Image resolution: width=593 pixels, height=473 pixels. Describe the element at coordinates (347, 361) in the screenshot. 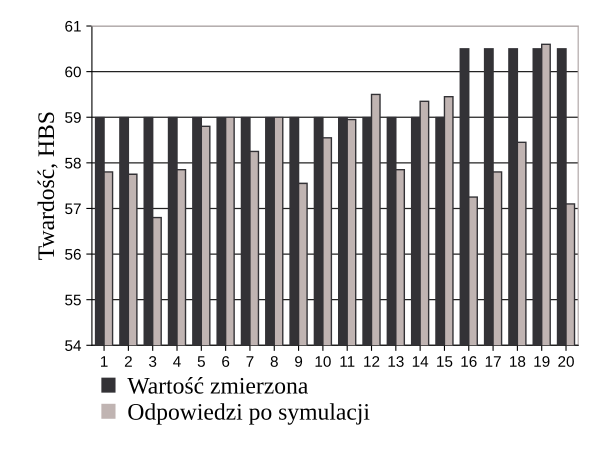

I see `x-tick-label: 11` at that location.